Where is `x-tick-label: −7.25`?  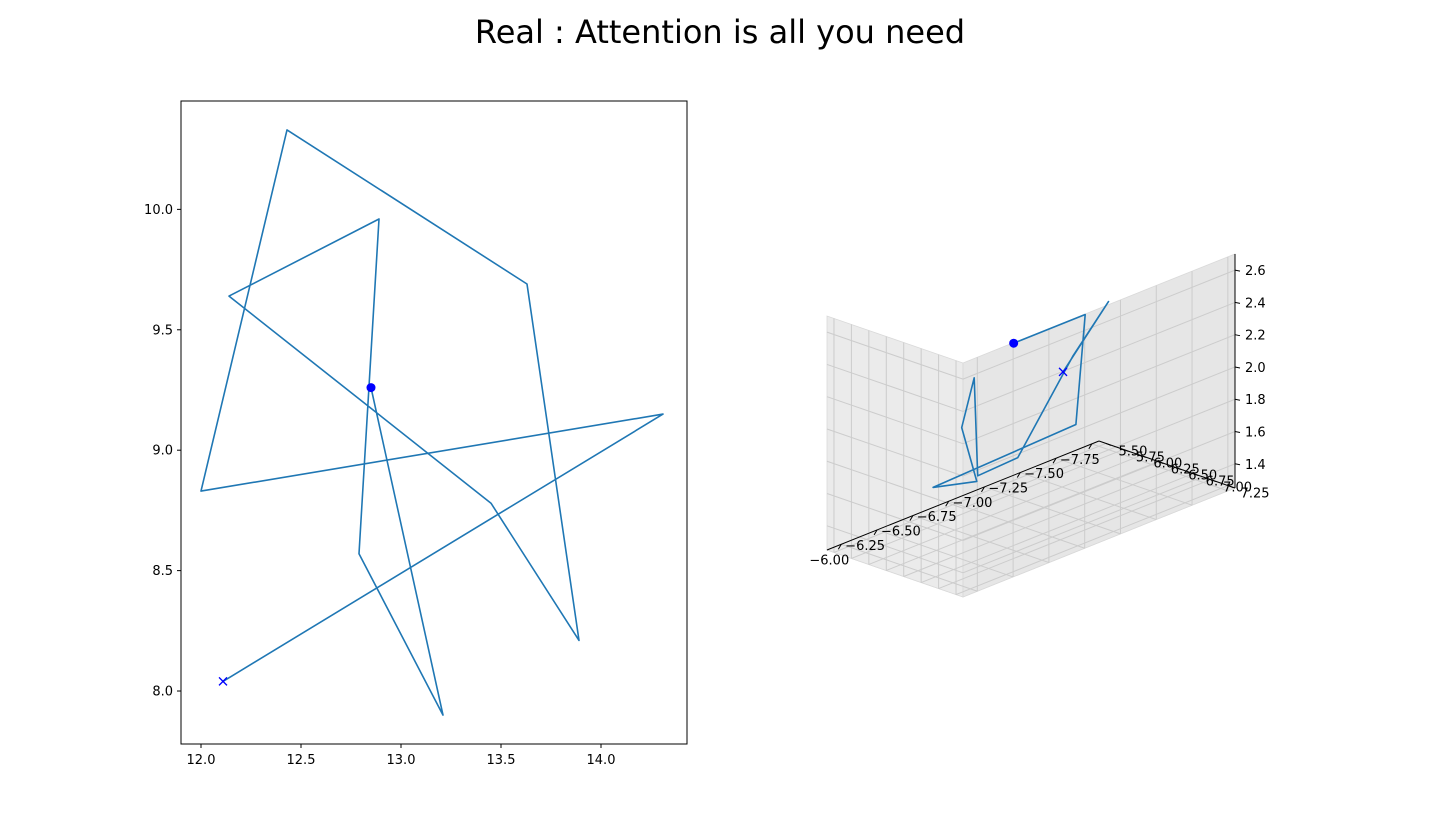 x-tick-label: −7.25 is located at coordinates (1008, 489).